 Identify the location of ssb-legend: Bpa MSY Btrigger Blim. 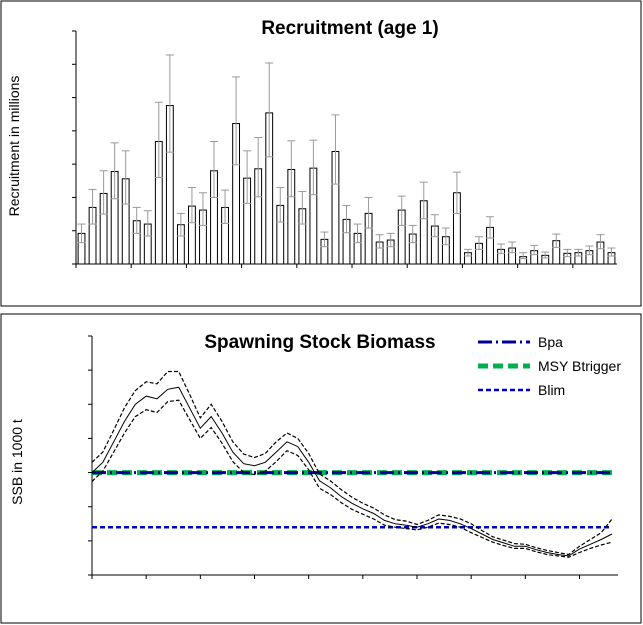
(549, 366).